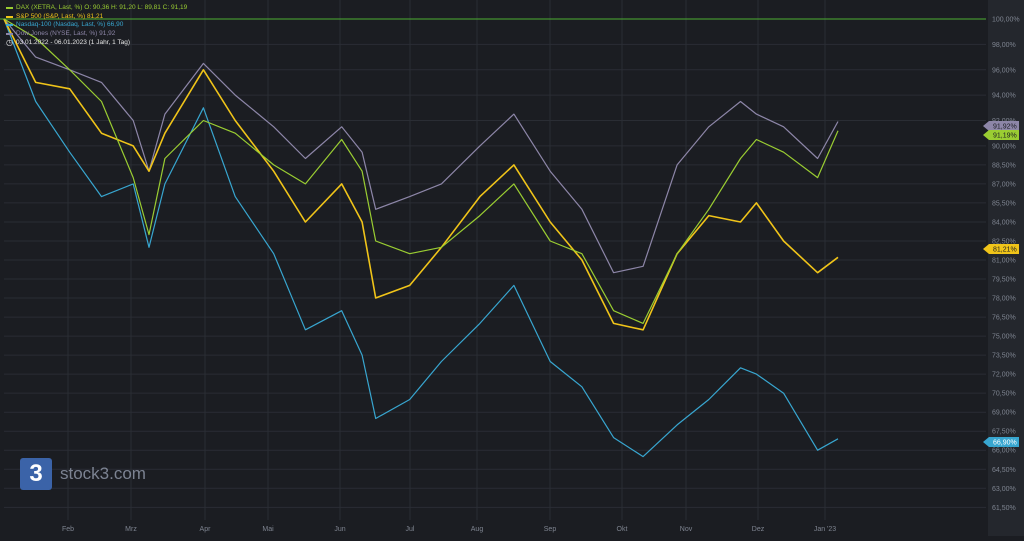  Describe the element at coordinates (1004, 241) in the screenshot. I see `y-tick-label: 82,50%` at that location.